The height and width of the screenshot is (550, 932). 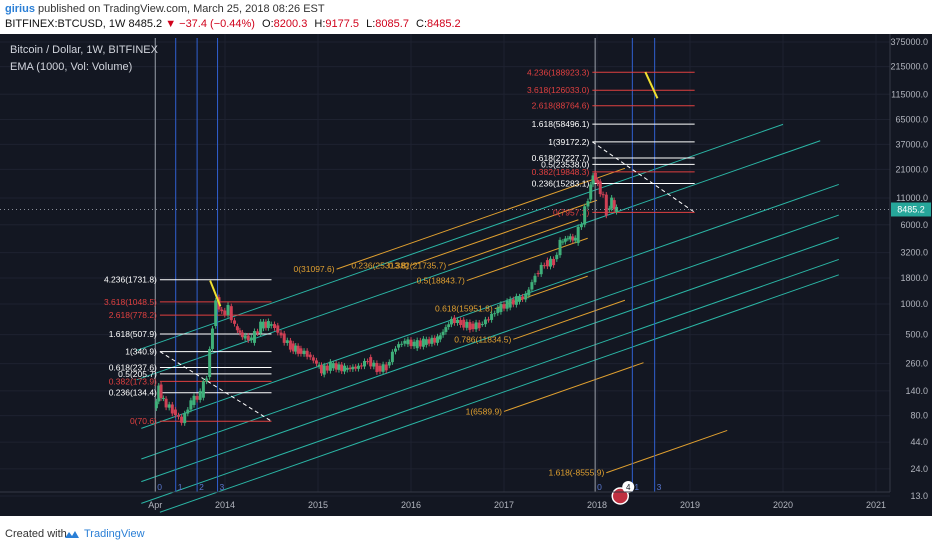 I want to click on x-tick-label: 2018, so click(x=597, y=505).